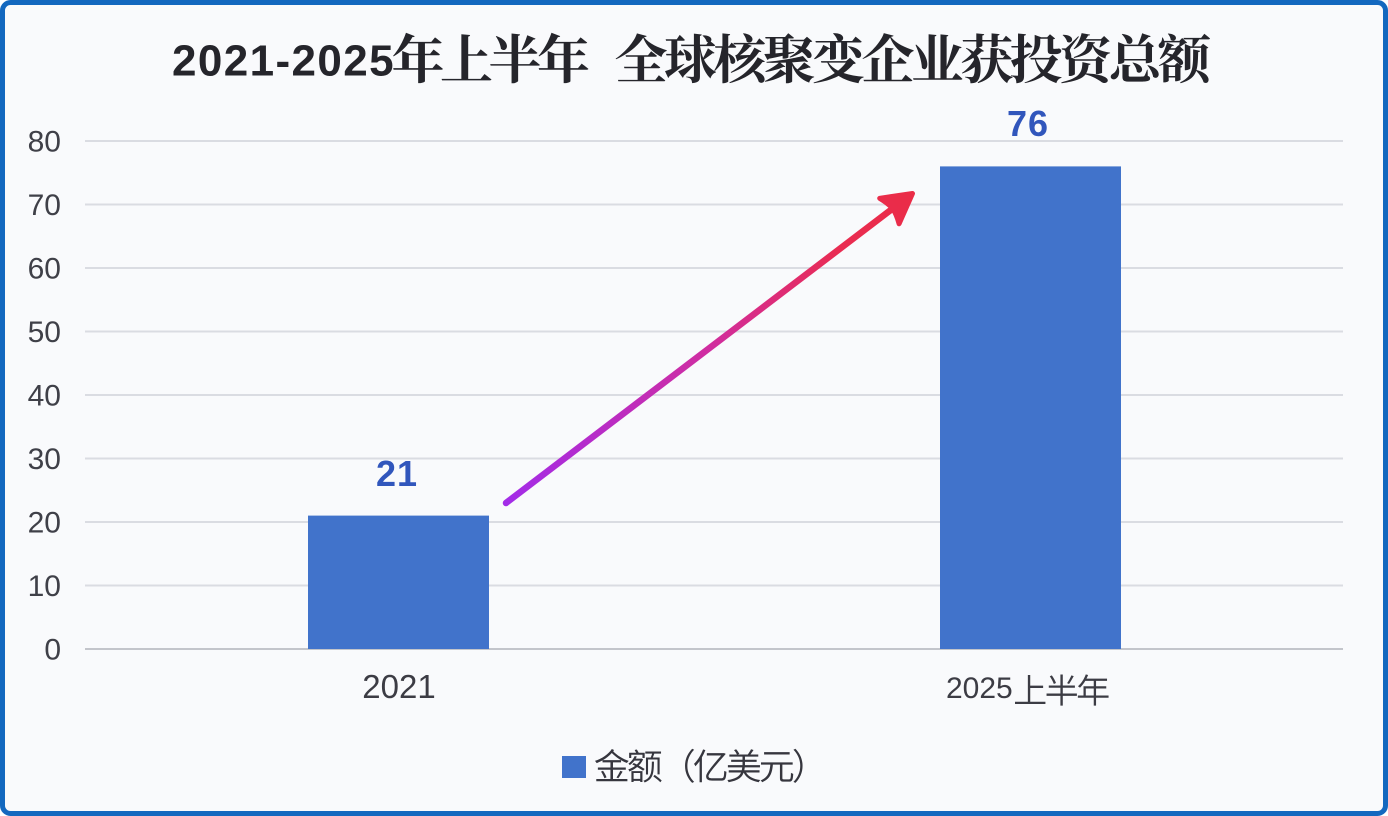 This screenshot has height=816, width=1388. What do you see at coordinates (44, 459) in the screenshot?
I see `svg-text: 30` at bounding box center [44, 459].